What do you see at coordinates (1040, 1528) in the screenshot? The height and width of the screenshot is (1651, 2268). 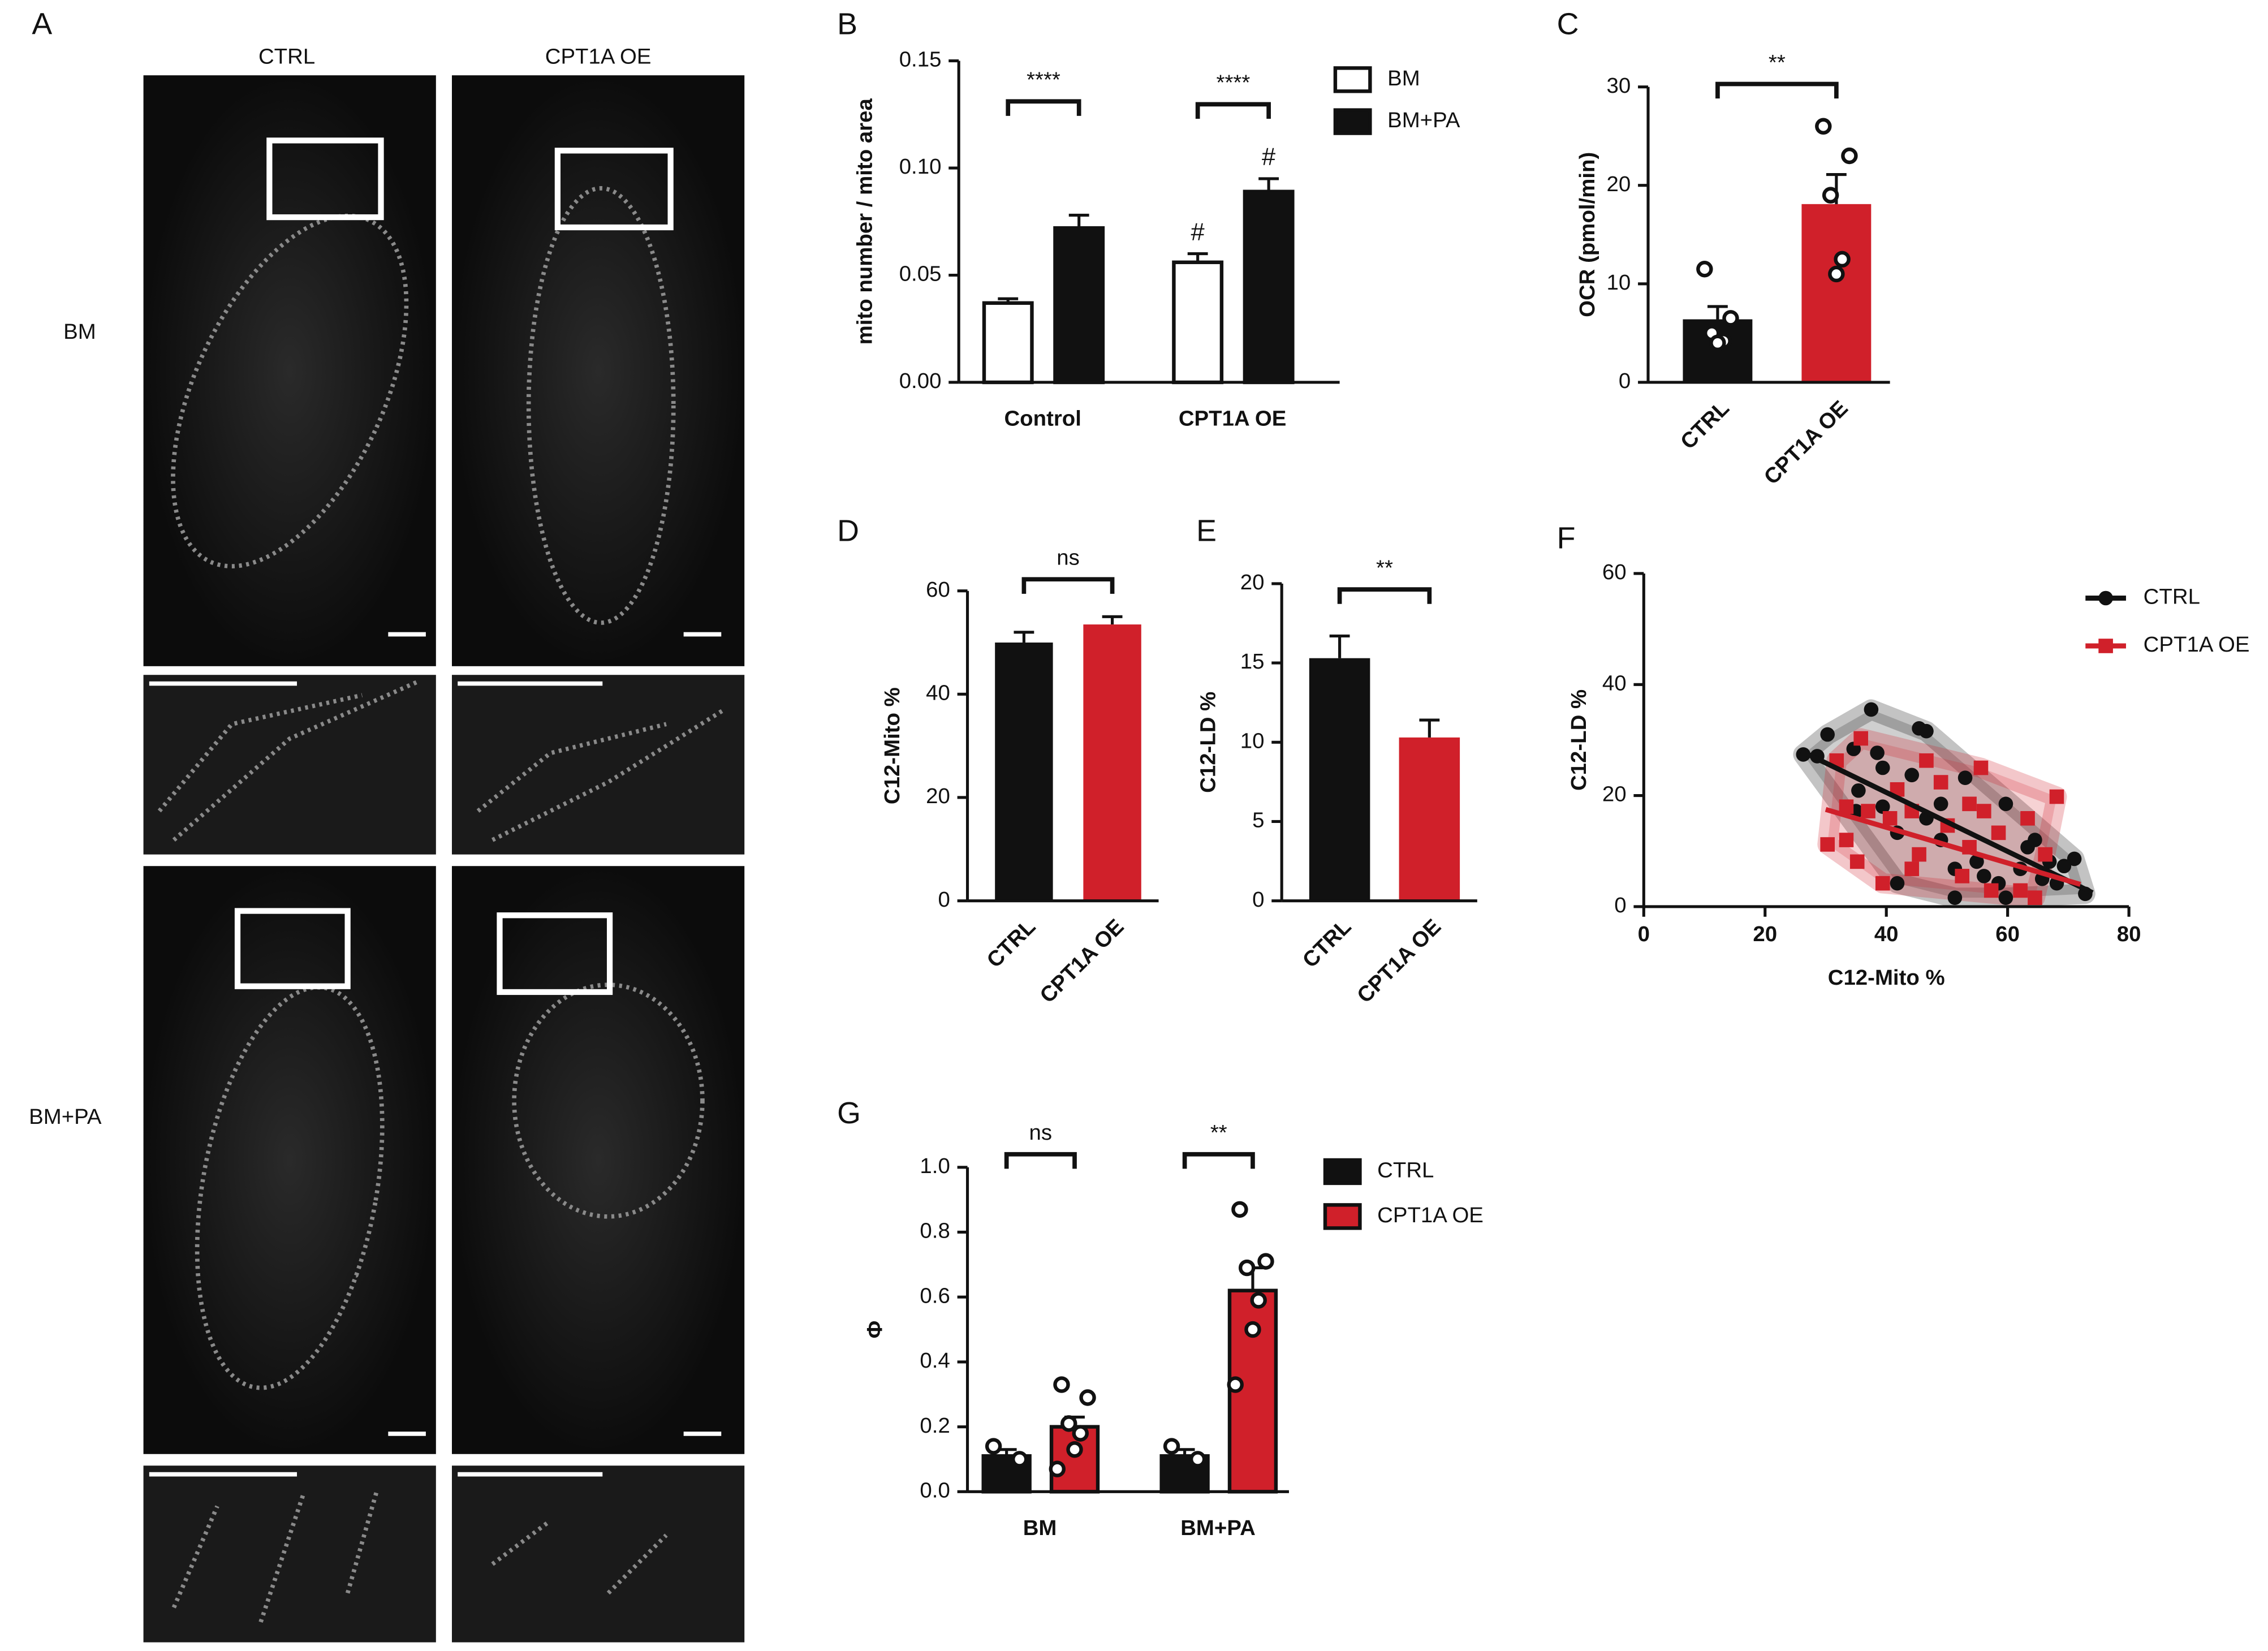 I see `x-tick-label: BM` at bounding box center [1040, 1528].